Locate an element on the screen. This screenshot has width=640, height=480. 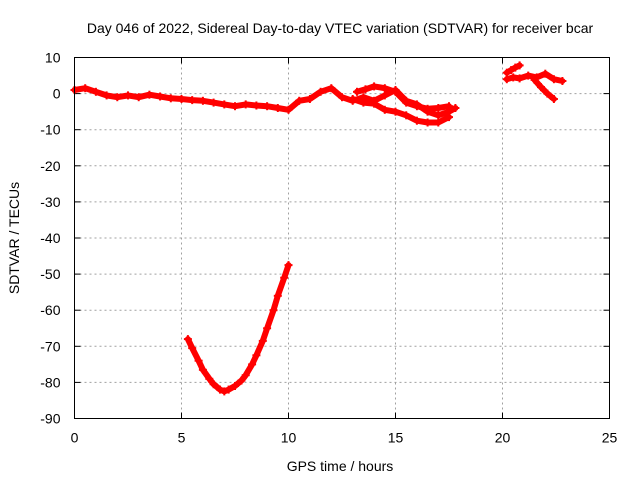
y-tick-label: -30 is located at coordinates (50, 202).